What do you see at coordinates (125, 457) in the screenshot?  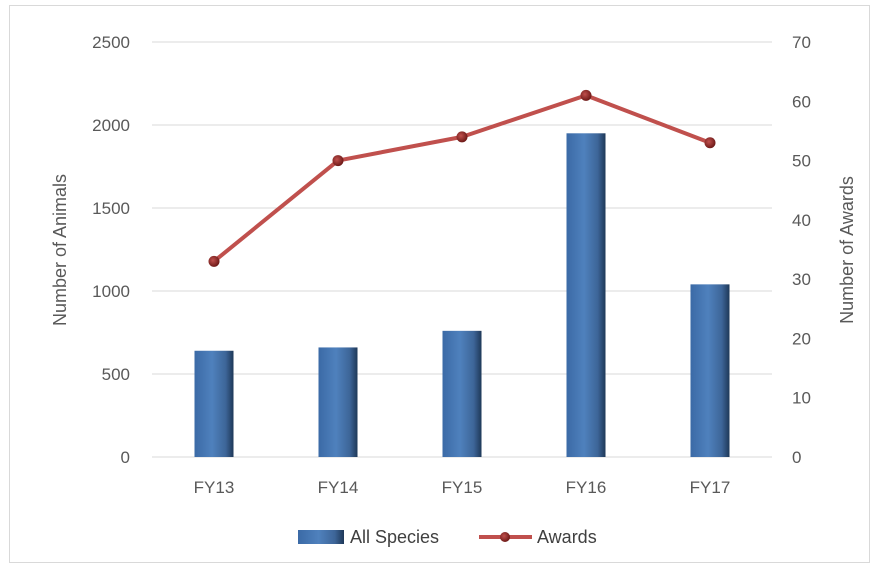 I see `y-left-tick-label: 0` at bounding box center [125, 457].